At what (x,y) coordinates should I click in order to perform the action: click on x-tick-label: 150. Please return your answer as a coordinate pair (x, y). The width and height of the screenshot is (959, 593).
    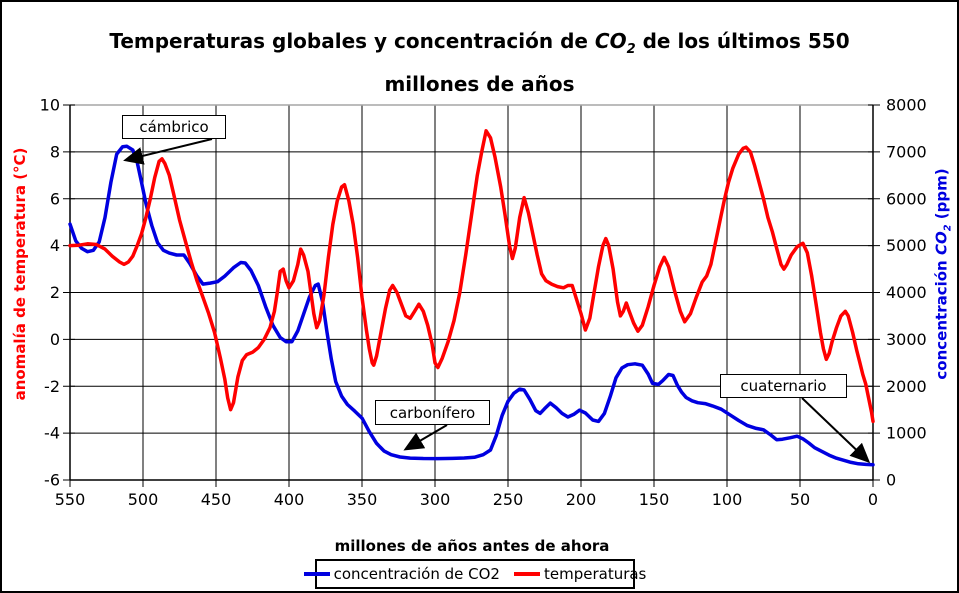
    Looking at the image, I should click on (654, 499).